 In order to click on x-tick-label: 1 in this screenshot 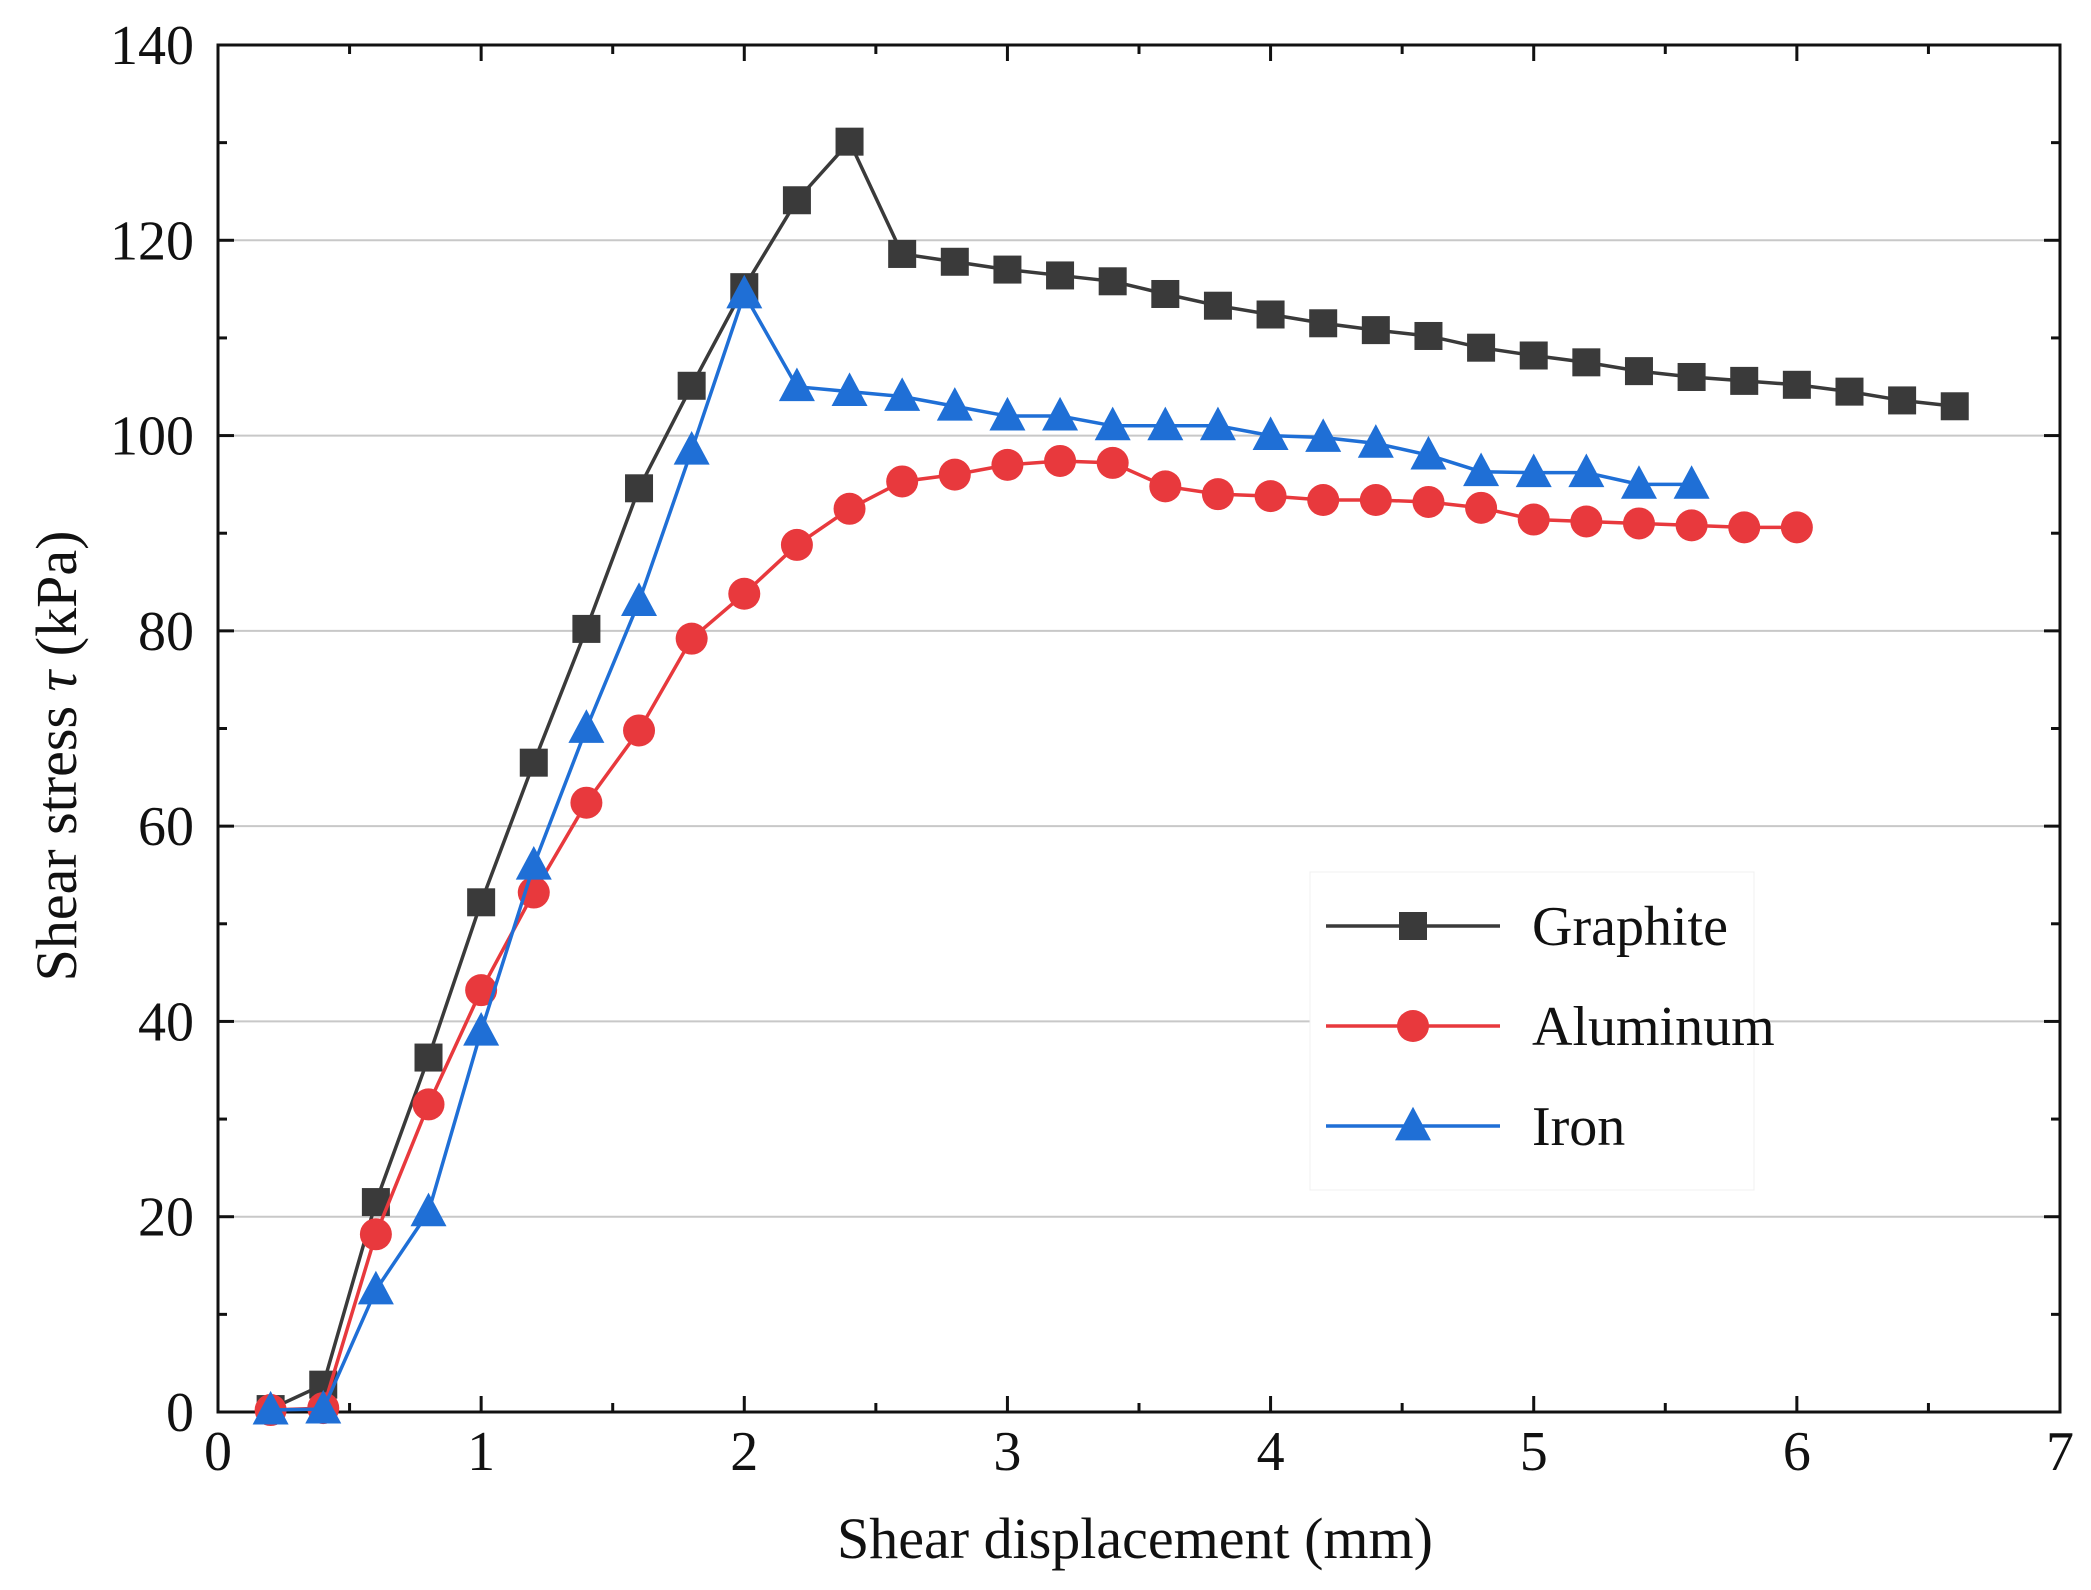, I will do `click(481, 1452)`.